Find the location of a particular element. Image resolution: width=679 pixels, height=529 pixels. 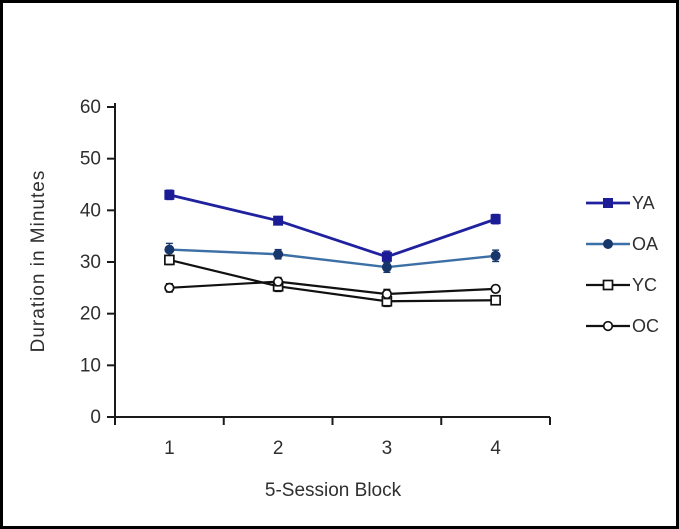

series-line-OC is located at coordinates (332, 288).